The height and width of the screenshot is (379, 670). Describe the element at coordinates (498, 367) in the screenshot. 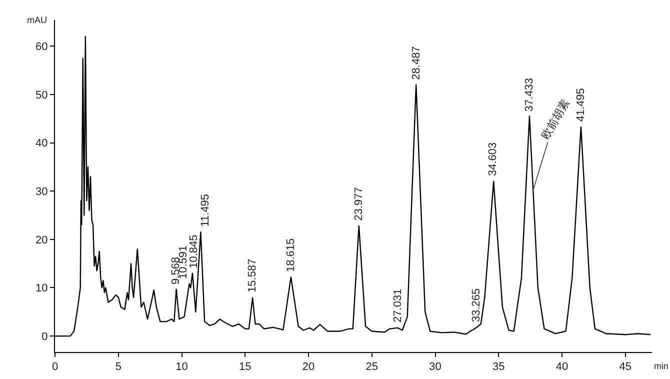

I see `x-tick-label: 35` at that location.